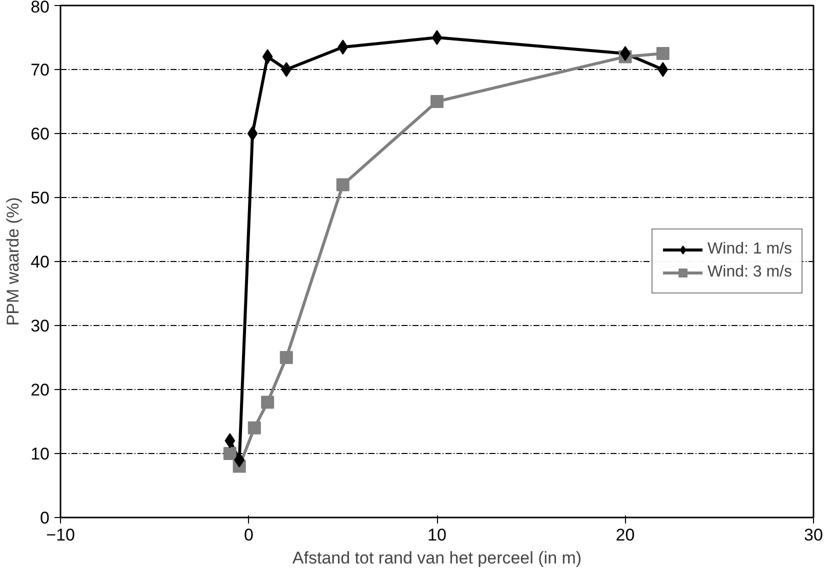 This screenshot has height=570, width=833. I want to click on x-tick-label: 0, so click(249, 535).